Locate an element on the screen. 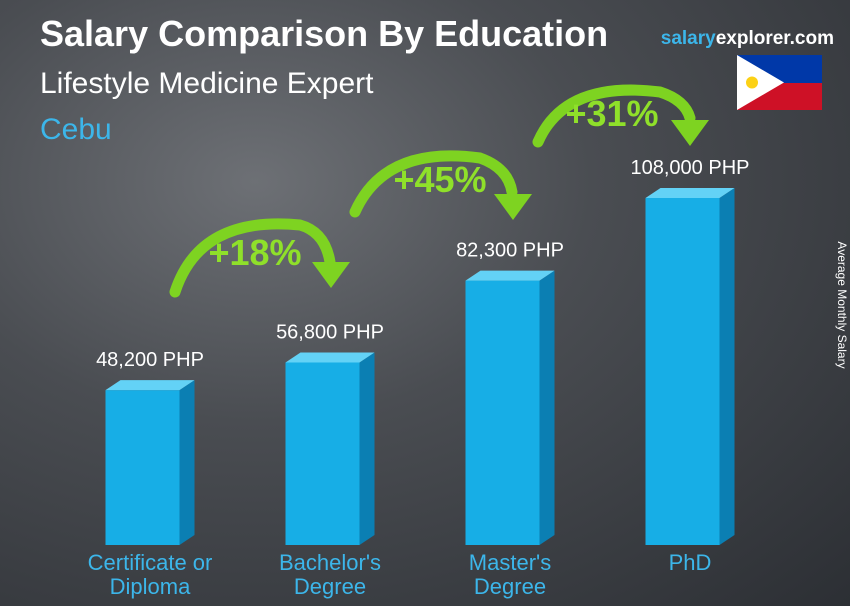 The height and width of the screenshot is (606, 850). brand-explorer: explorer.com is located at coordinates (775, 38).